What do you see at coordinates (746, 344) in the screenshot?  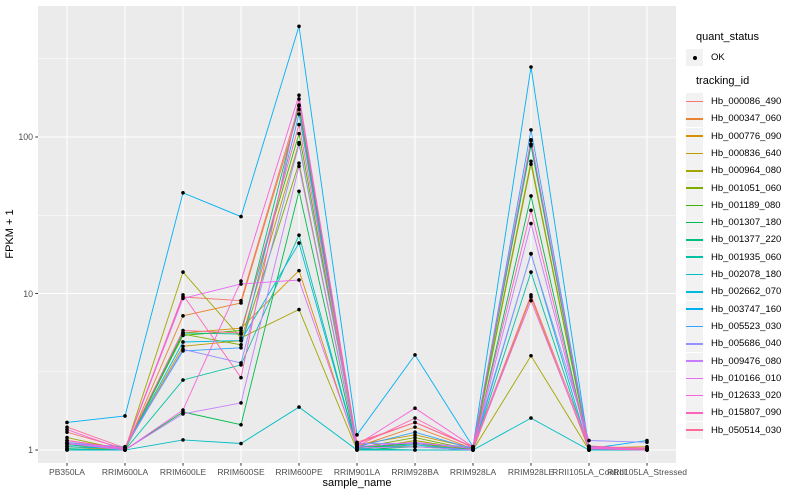 I see `legend-item-label: Hb_005686_040` at bounding box center [746, 344].